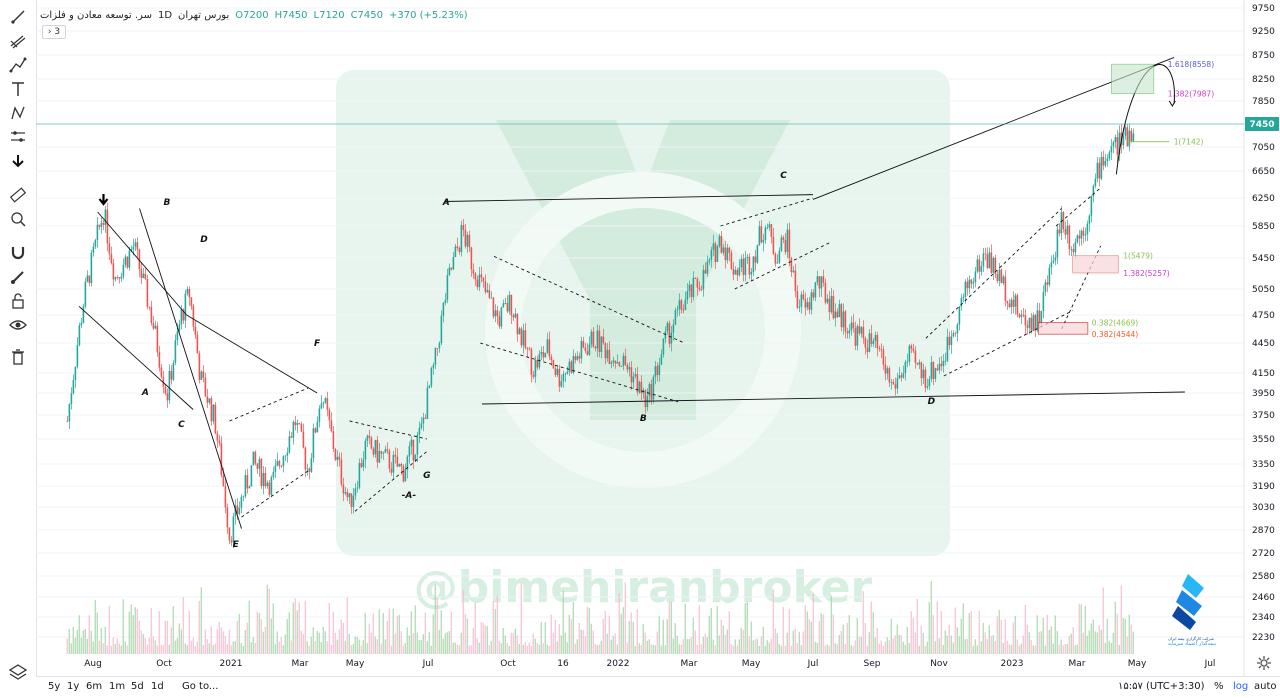 This screenshot has width=1280, height=698. What do you see at coordinates (1241, 686) in the screenshot?
I see `log-toggle: log` at bounding box center [1241, 686].